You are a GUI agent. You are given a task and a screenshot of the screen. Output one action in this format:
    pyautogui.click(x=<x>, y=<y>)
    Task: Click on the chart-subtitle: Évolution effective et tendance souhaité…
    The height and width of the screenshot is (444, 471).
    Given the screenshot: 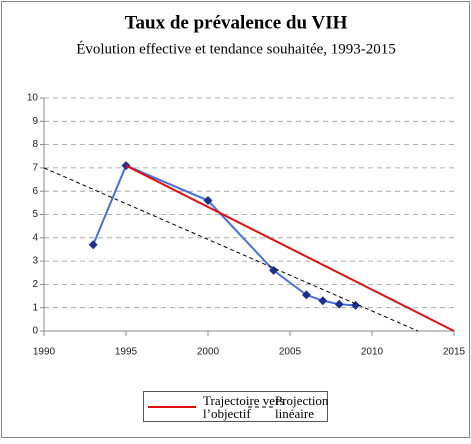 What is the action you would take?
    pyautogui.click(x=236, y=48)
    